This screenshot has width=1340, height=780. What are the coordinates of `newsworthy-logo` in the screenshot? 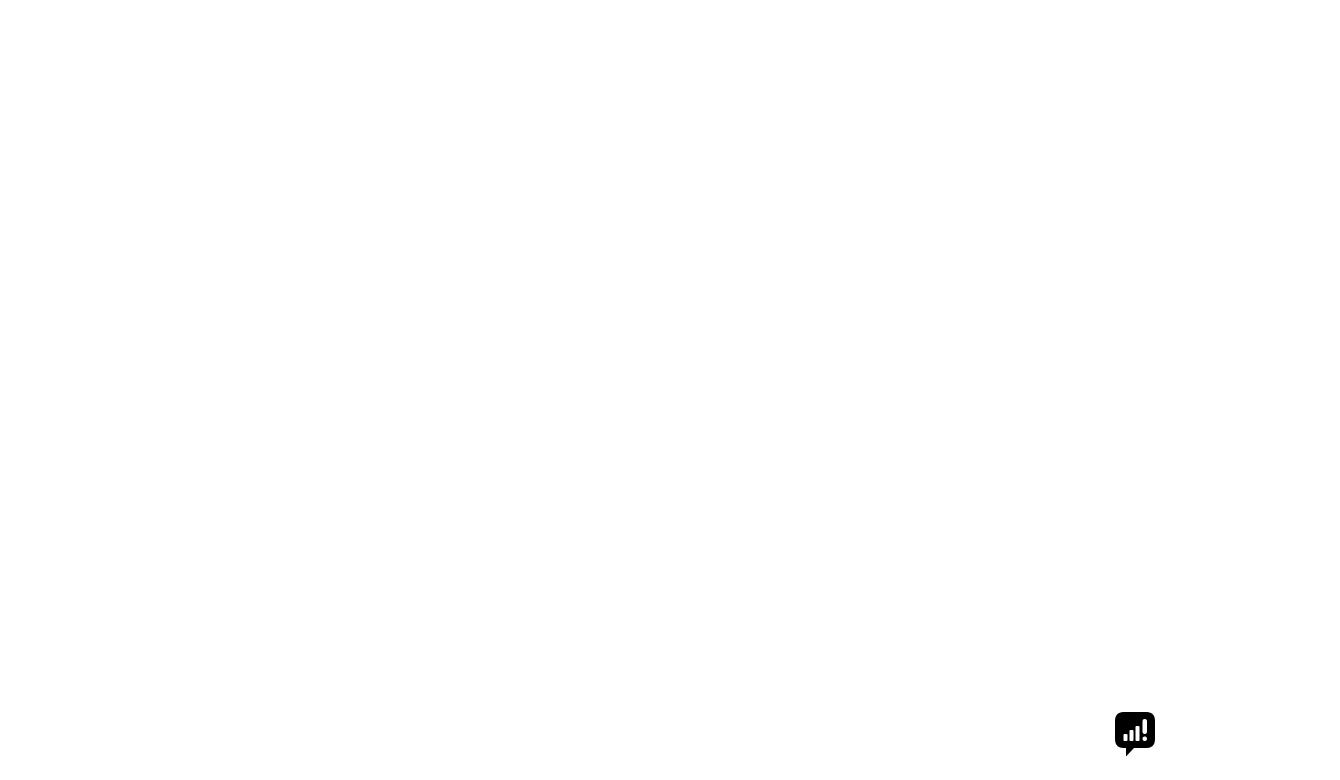 It's located at (1139, 733).